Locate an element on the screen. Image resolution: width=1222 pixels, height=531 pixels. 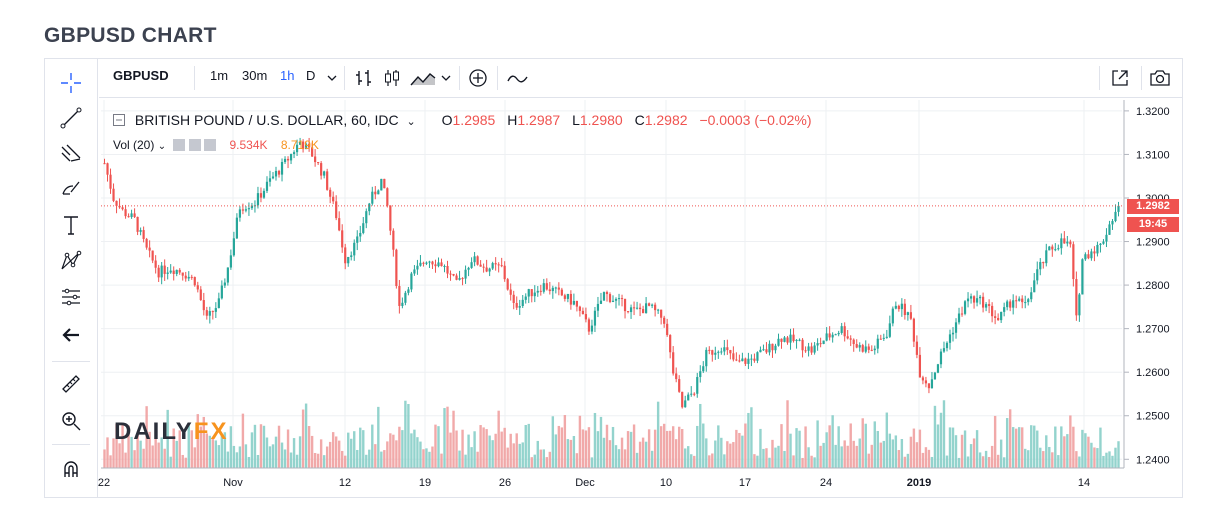
zoom-in-icon is located at coordinates (71, 421).